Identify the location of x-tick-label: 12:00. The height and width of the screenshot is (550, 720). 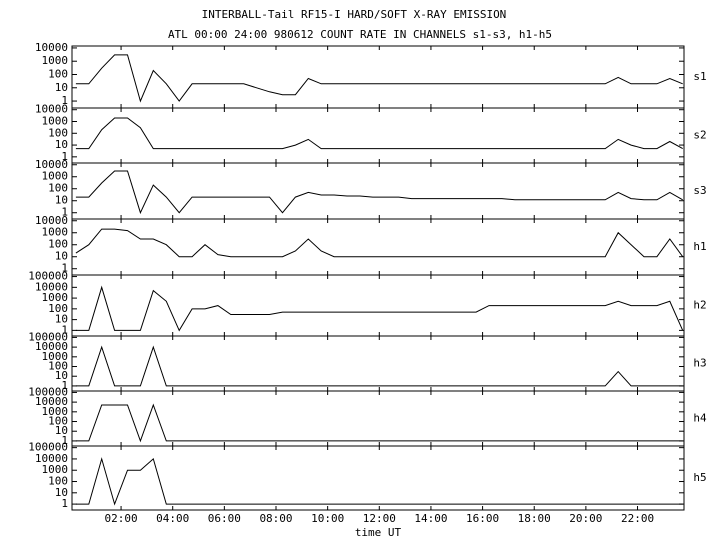
(379, 518).